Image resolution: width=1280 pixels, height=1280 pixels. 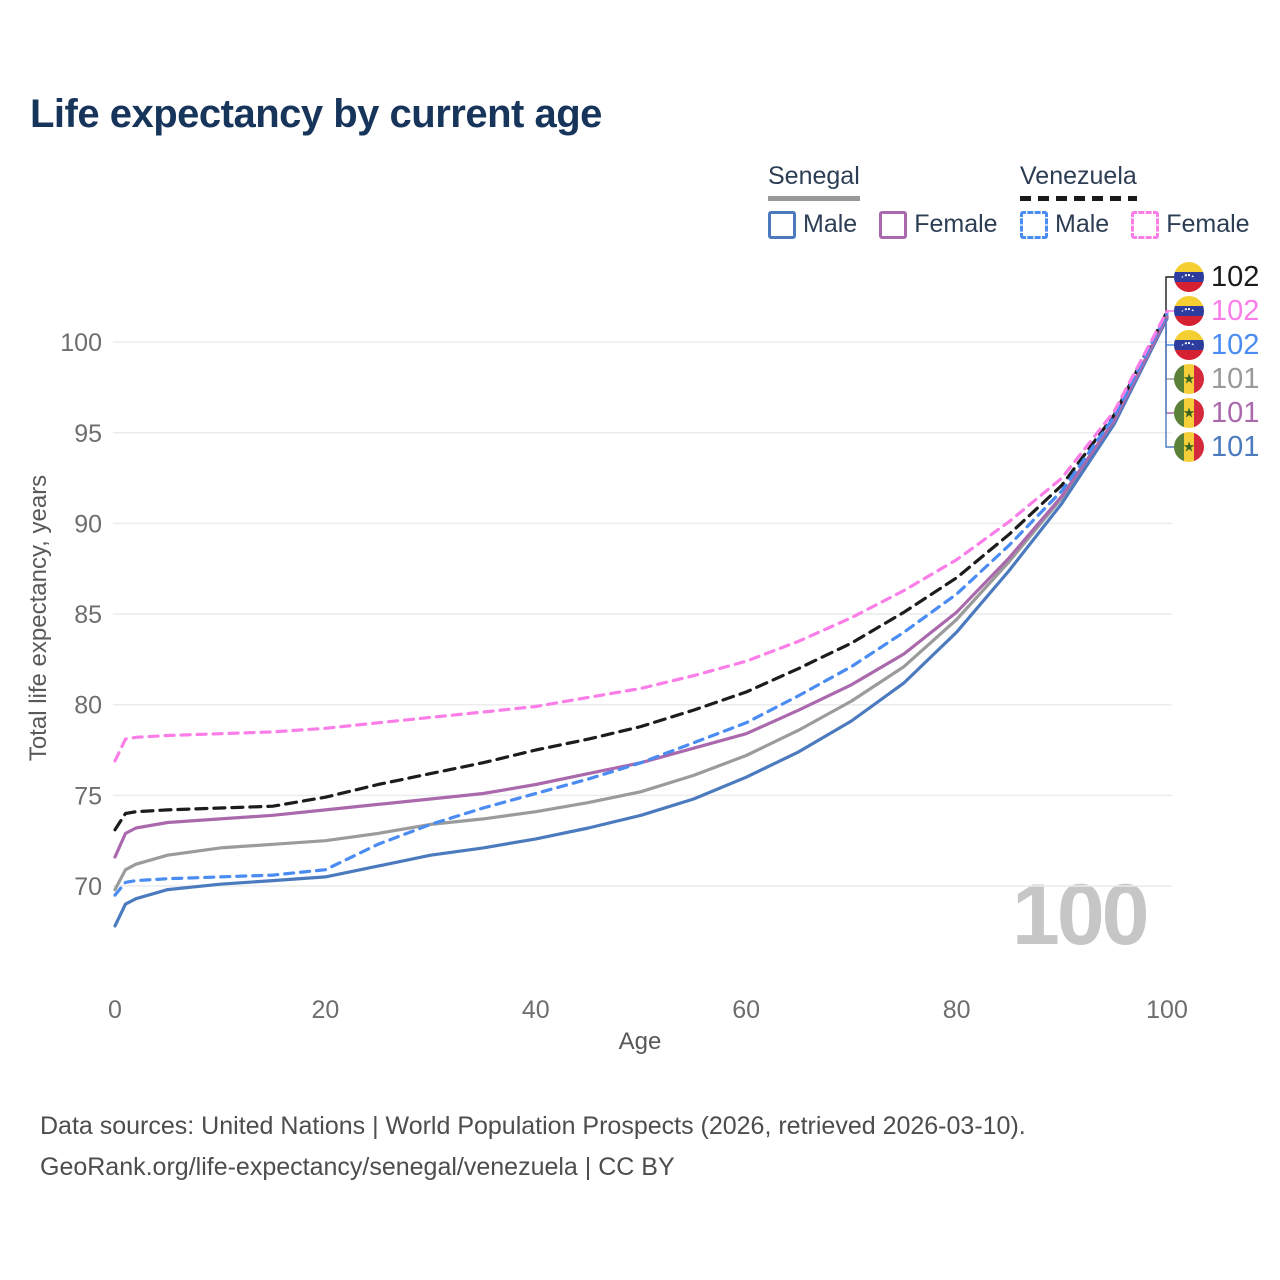 I want to click on legend-country-venezuela: Venezuela, so click(x=1078, y=176).